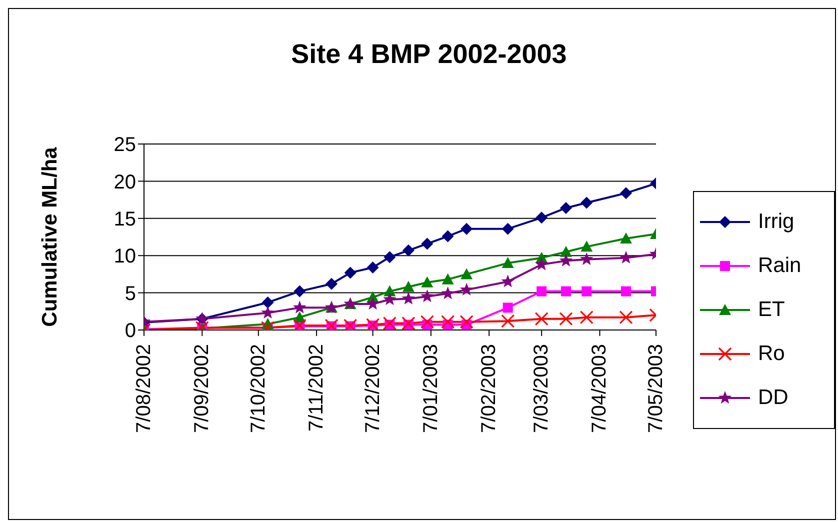  I want to click on legend-label: Irrig, so click(776, 222).